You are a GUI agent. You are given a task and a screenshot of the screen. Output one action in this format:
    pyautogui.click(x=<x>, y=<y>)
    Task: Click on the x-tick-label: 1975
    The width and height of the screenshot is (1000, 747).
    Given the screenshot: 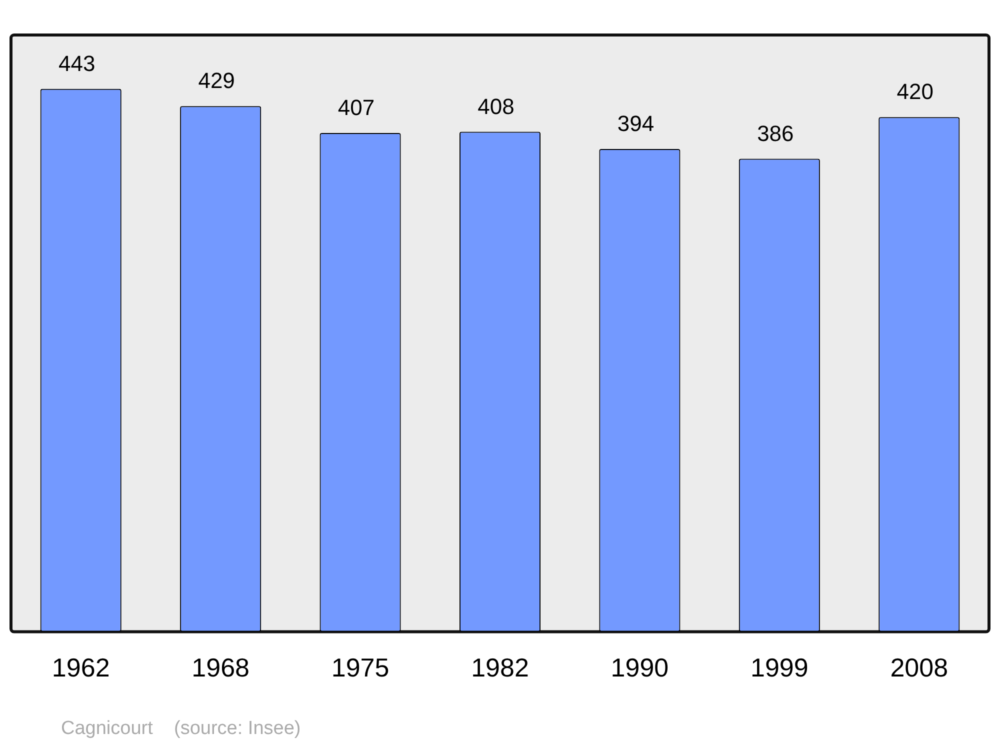 What is the action you would take?
    pyautogui.click(x=360, y=667)
    